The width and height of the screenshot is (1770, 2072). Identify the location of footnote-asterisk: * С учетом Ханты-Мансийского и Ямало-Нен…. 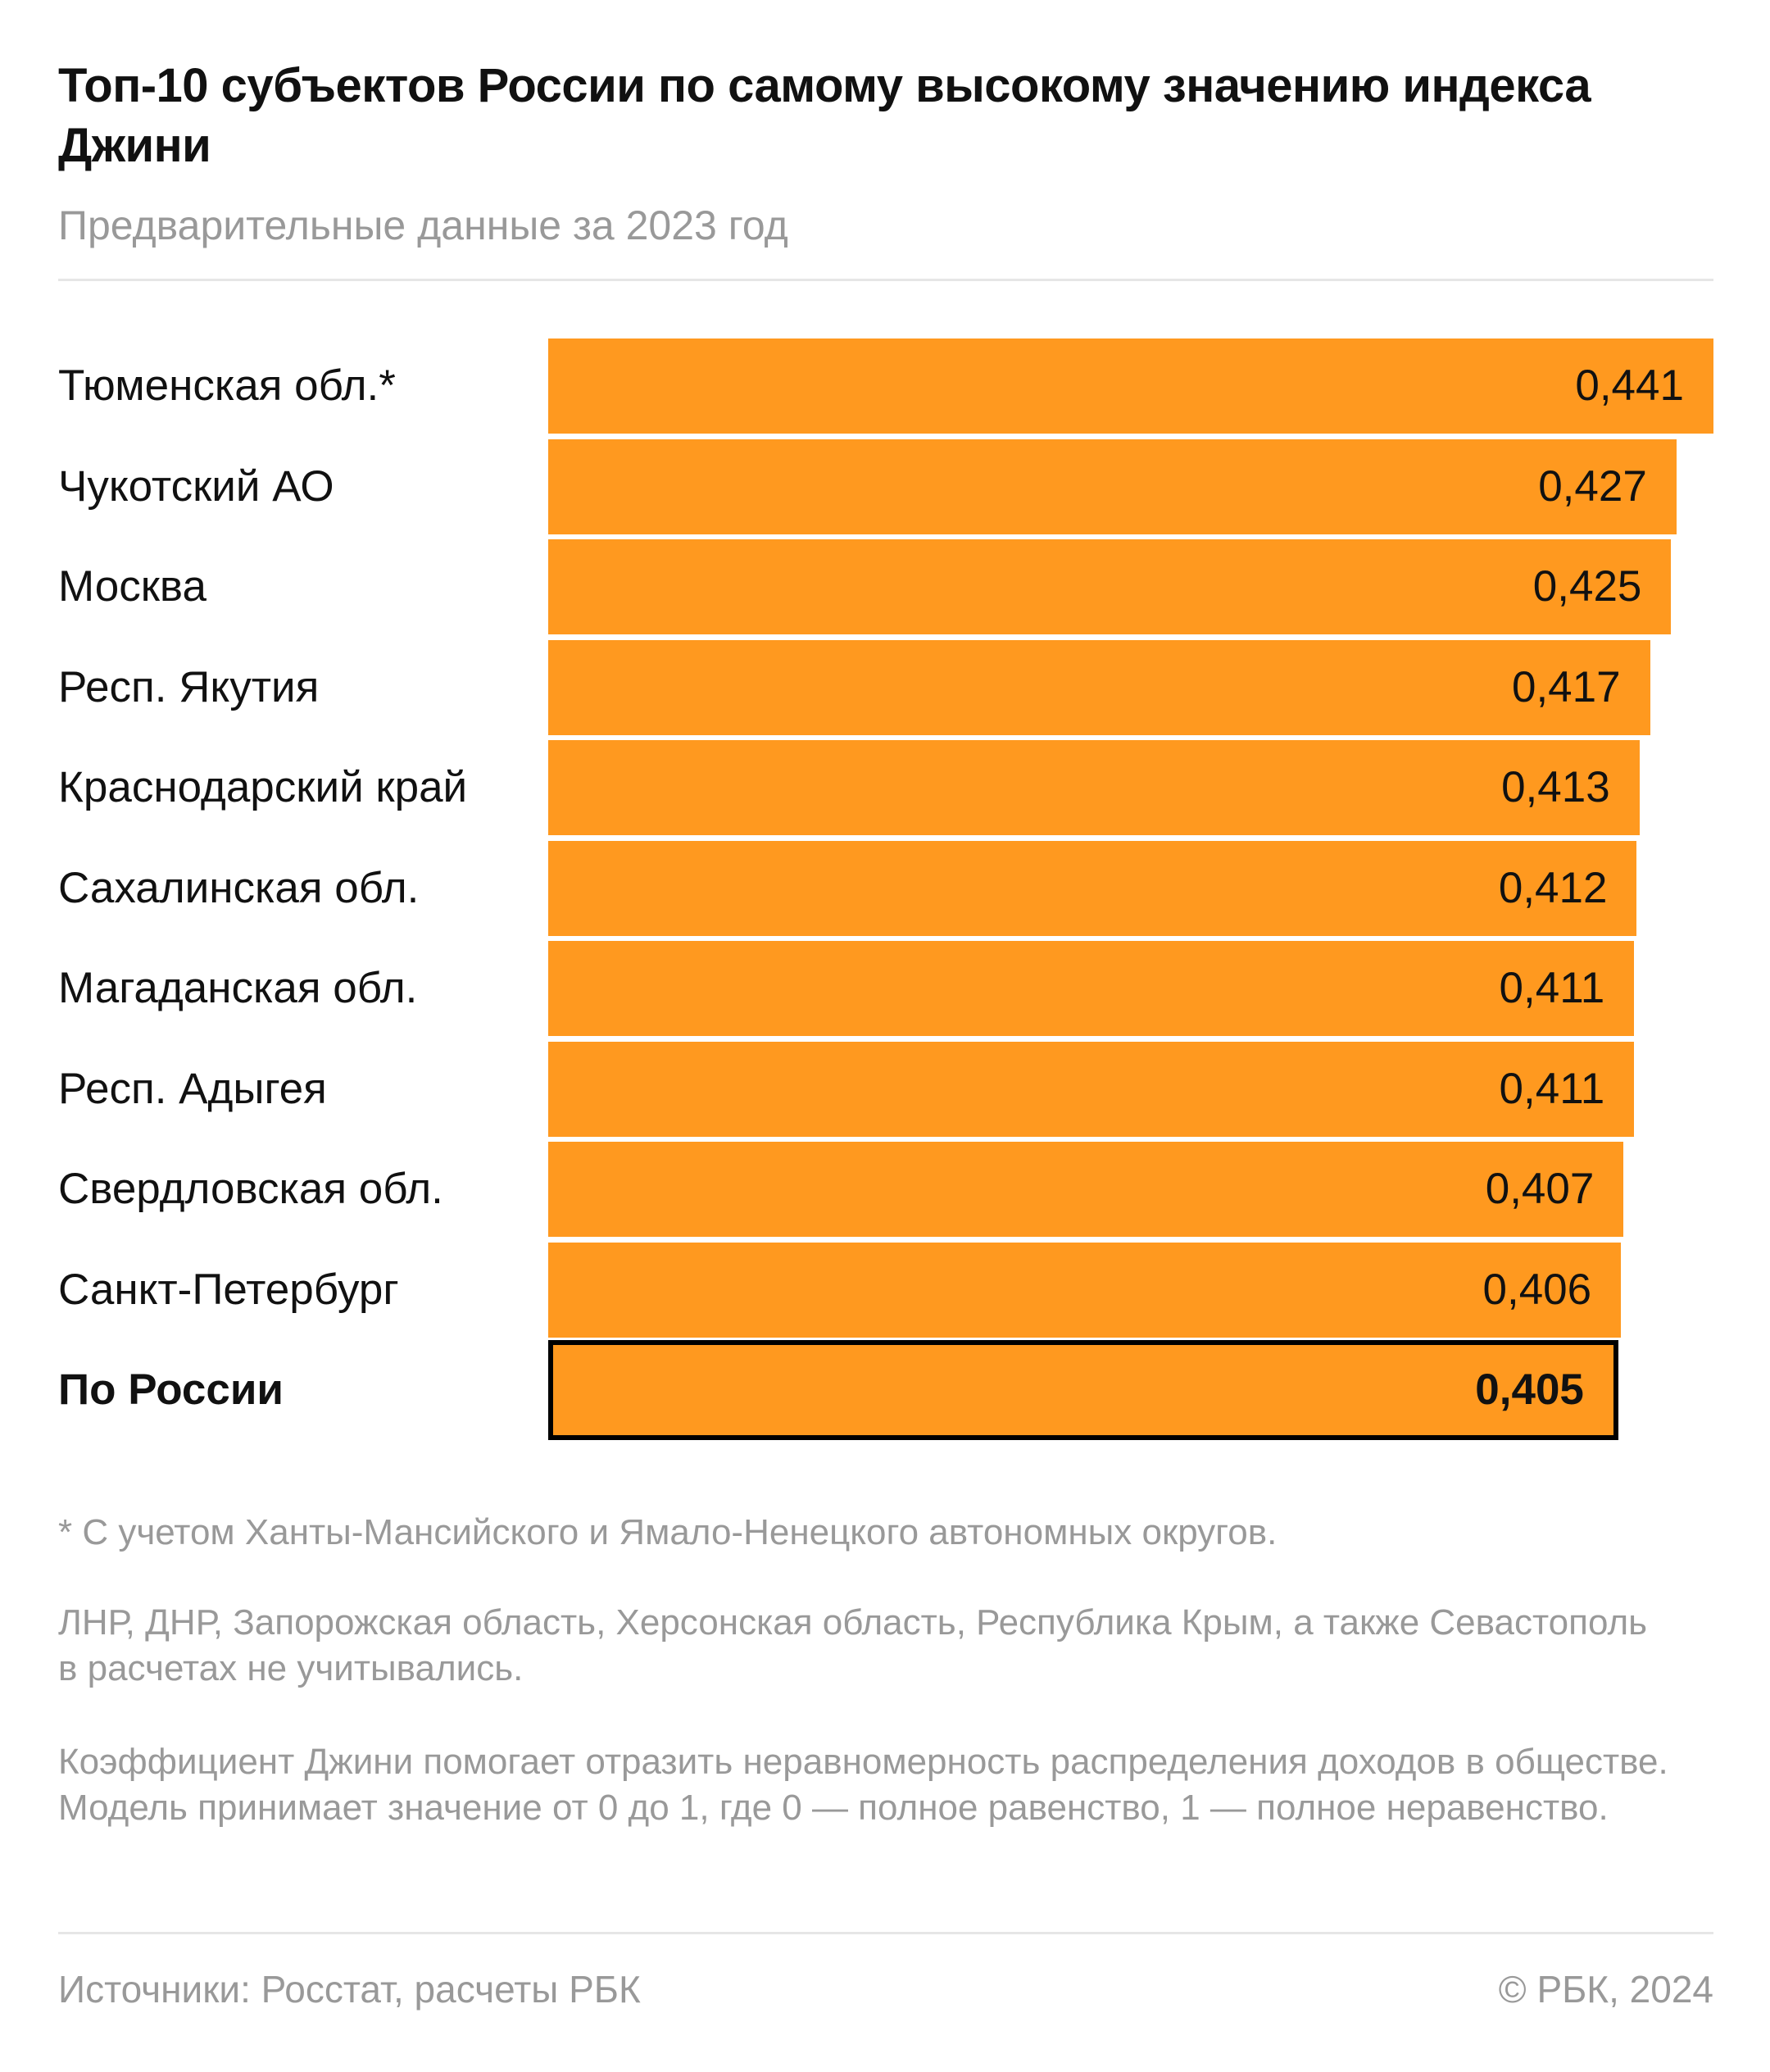
(668, 1532).